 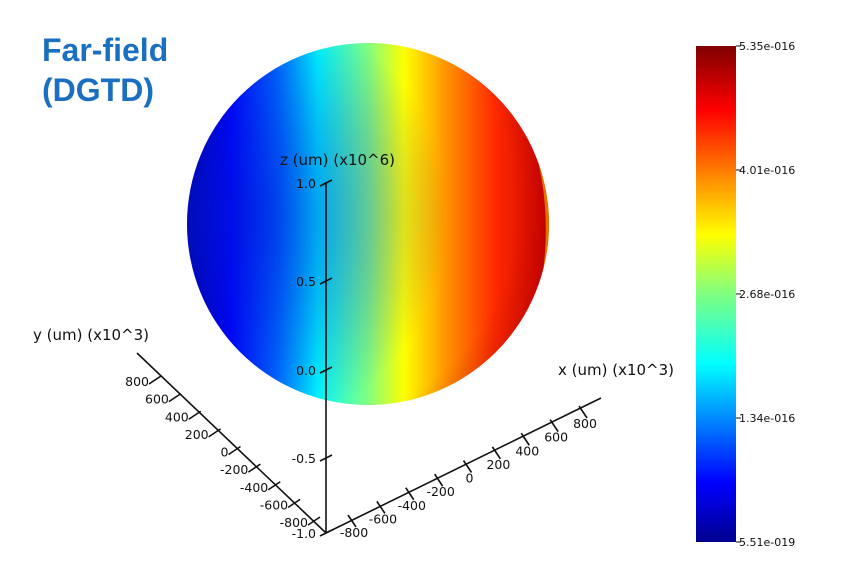 I want to click on colorbar-label: 5.35e-016, so click(x=767, y=46).